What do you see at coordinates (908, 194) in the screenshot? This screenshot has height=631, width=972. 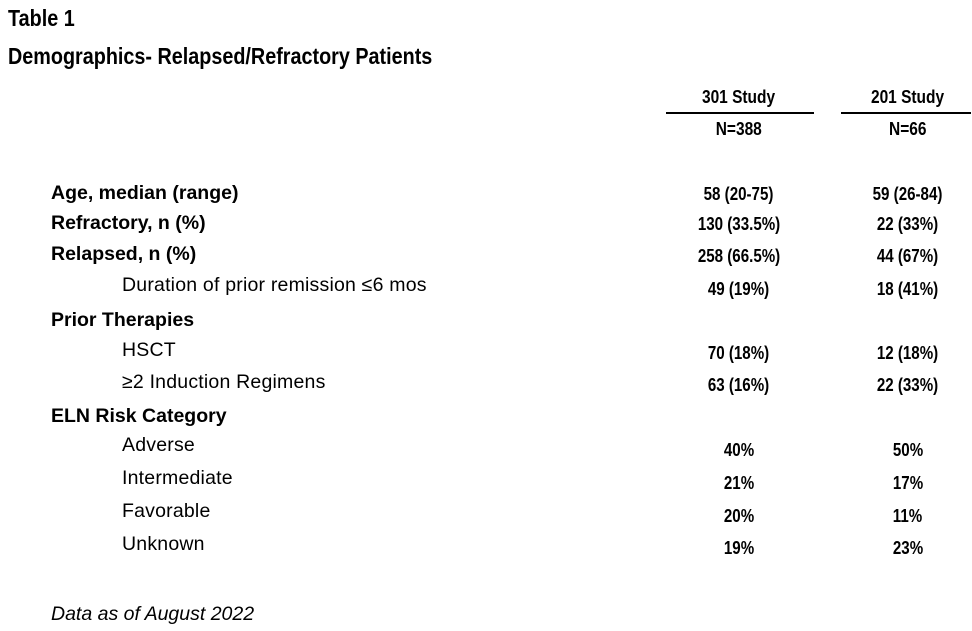 I see `cell-age-201: 59 (26-84)` at bounding box center [908, 194].